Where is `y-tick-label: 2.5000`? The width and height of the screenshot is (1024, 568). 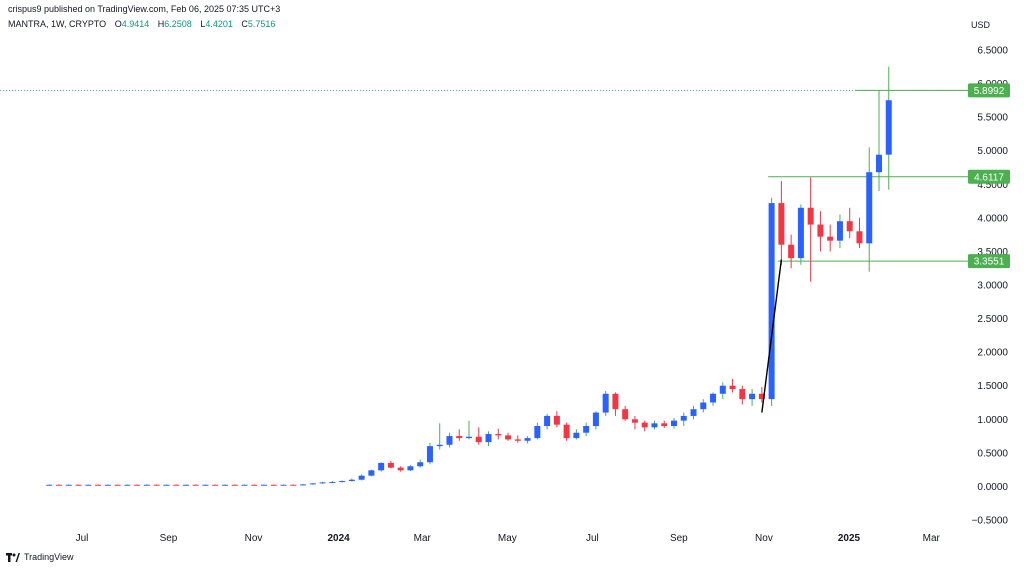 y-tick-label: 2.5000 is located at coordinates (992, 319).